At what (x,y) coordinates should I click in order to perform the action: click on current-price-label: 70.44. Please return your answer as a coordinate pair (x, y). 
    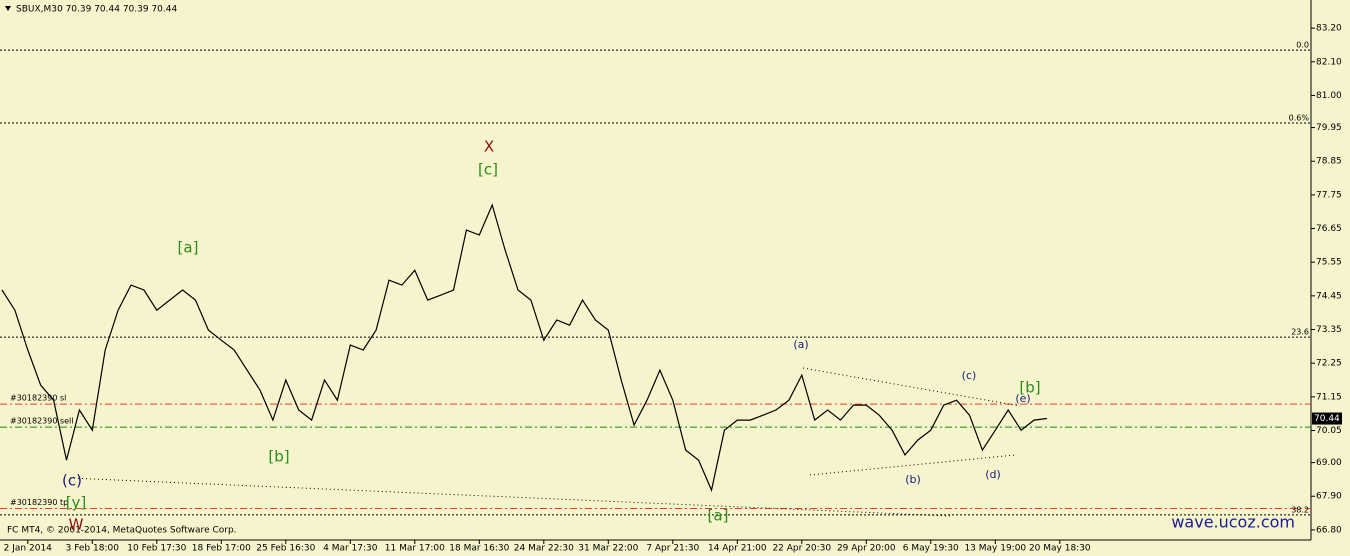
    Looking at the image, I should click on (1327, 419).